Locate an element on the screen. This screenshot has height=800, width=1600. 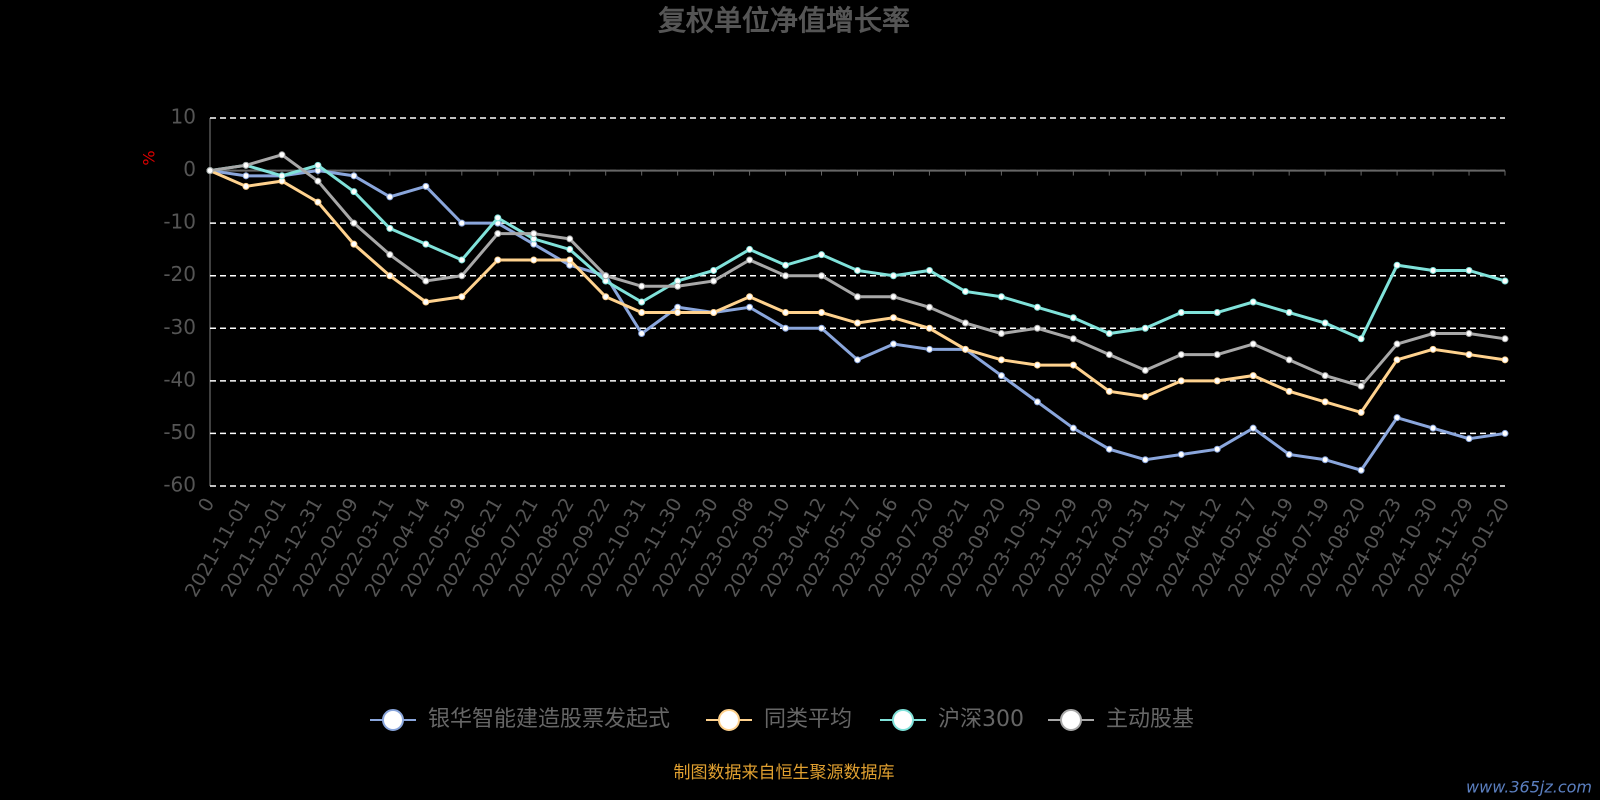
legend-label: 沪深300 is located at coordinates (981, 719).